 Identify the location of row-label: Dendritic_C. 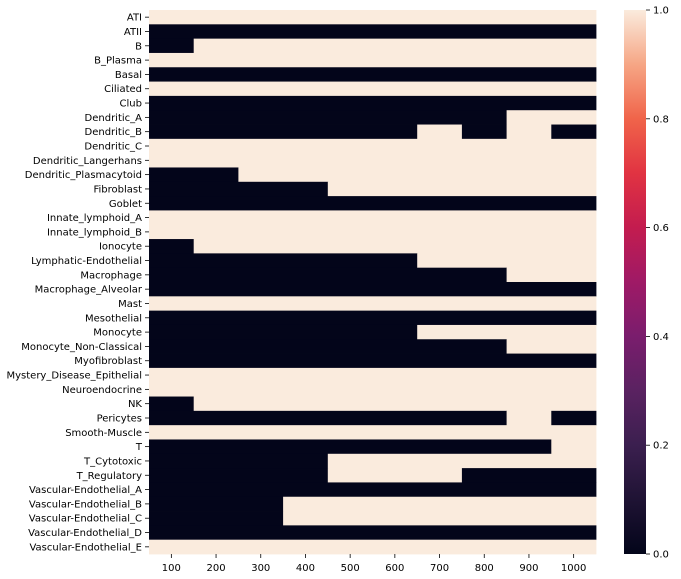
(113, 147).